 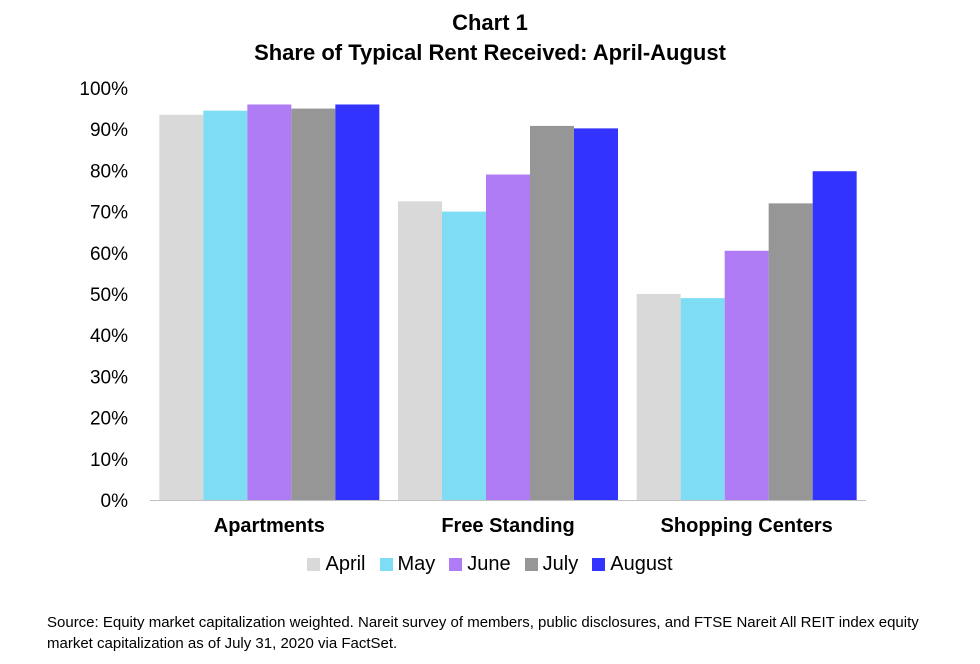 I want to click on bar-july-free-standing, so click(x=552, y=313).